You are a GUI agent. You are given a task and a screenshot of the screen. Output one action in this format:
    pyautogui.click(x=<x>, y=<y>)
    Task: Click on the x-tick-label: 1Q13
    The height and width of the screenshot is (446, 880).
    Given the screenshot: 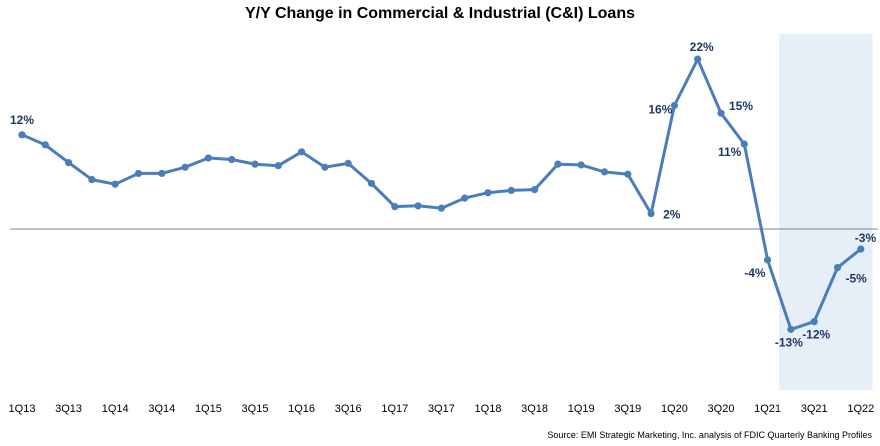 What is the action you would take?
    pyautogui.click(x=22, y=409)
    